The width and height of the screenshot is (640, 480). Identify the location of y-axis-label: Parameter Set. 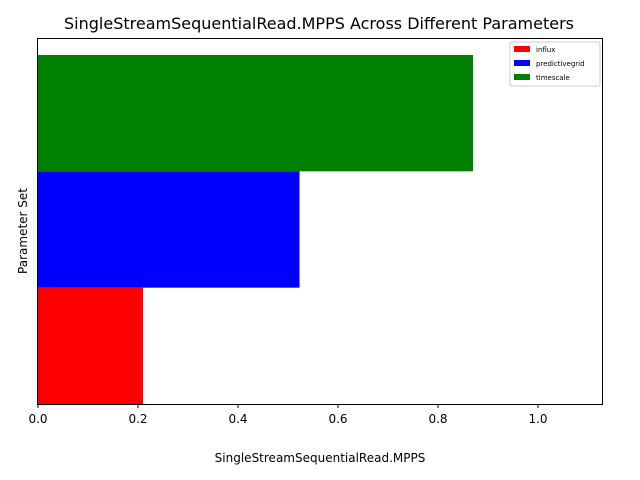
(23, 231).